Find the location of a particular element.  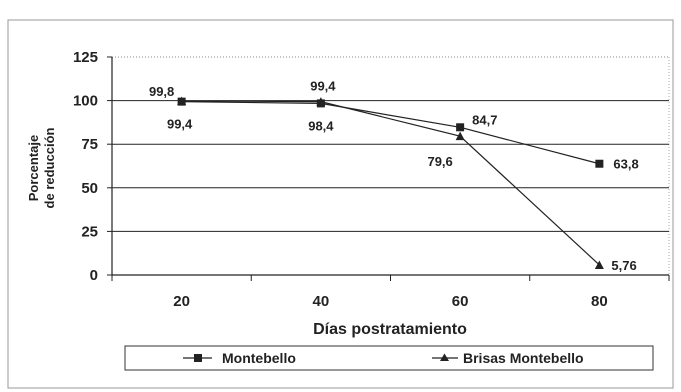

legend-marker-square is located at coordinates (198, 358).